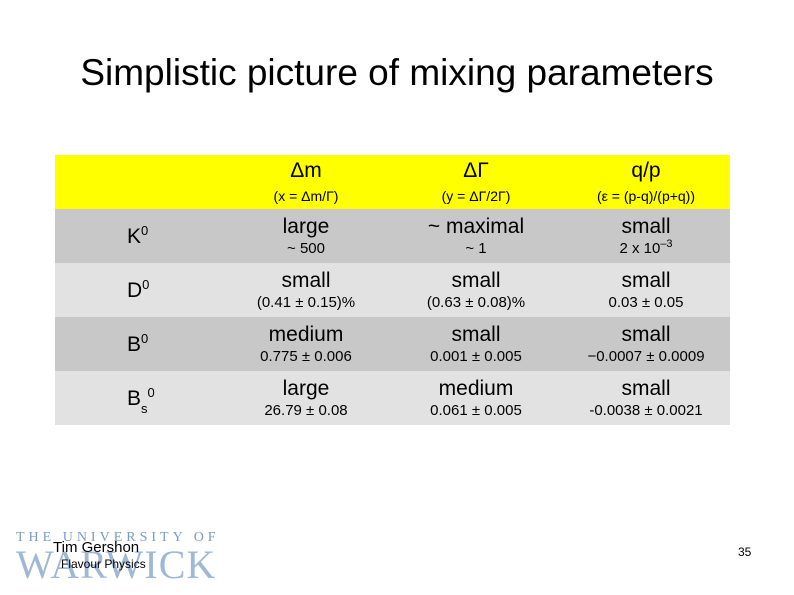 The height and width of the screenshot is (595, 794). Describe the element at coordinates (476, 226) in the screenshot. I see `cell-value: ~ maximal` at that location.